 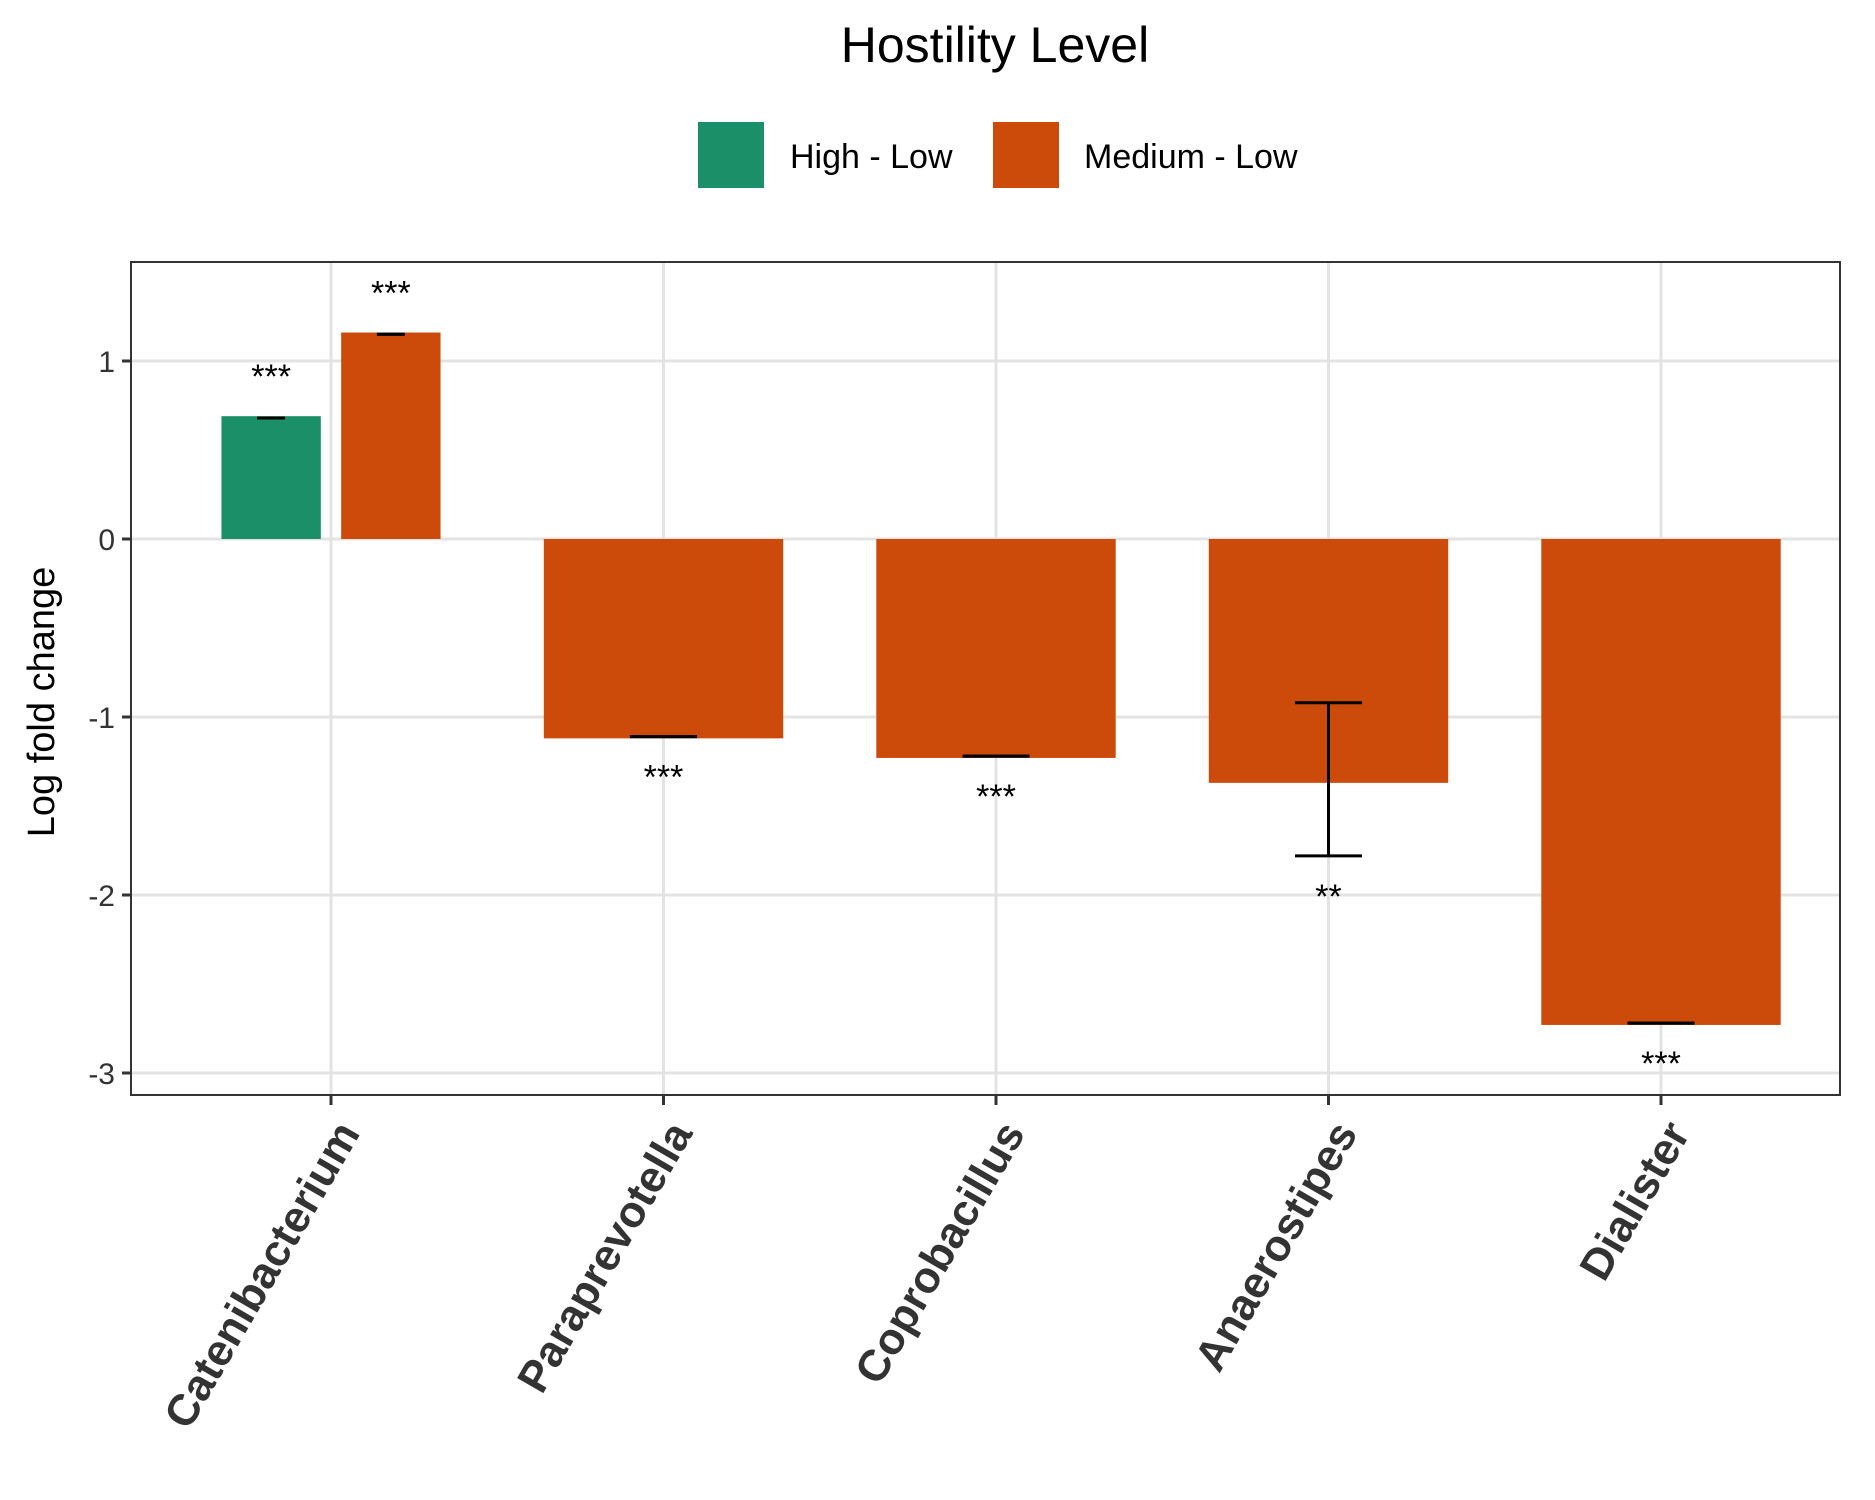 I want to click on y-tick-label: -3, so click(x=101, y=1074).